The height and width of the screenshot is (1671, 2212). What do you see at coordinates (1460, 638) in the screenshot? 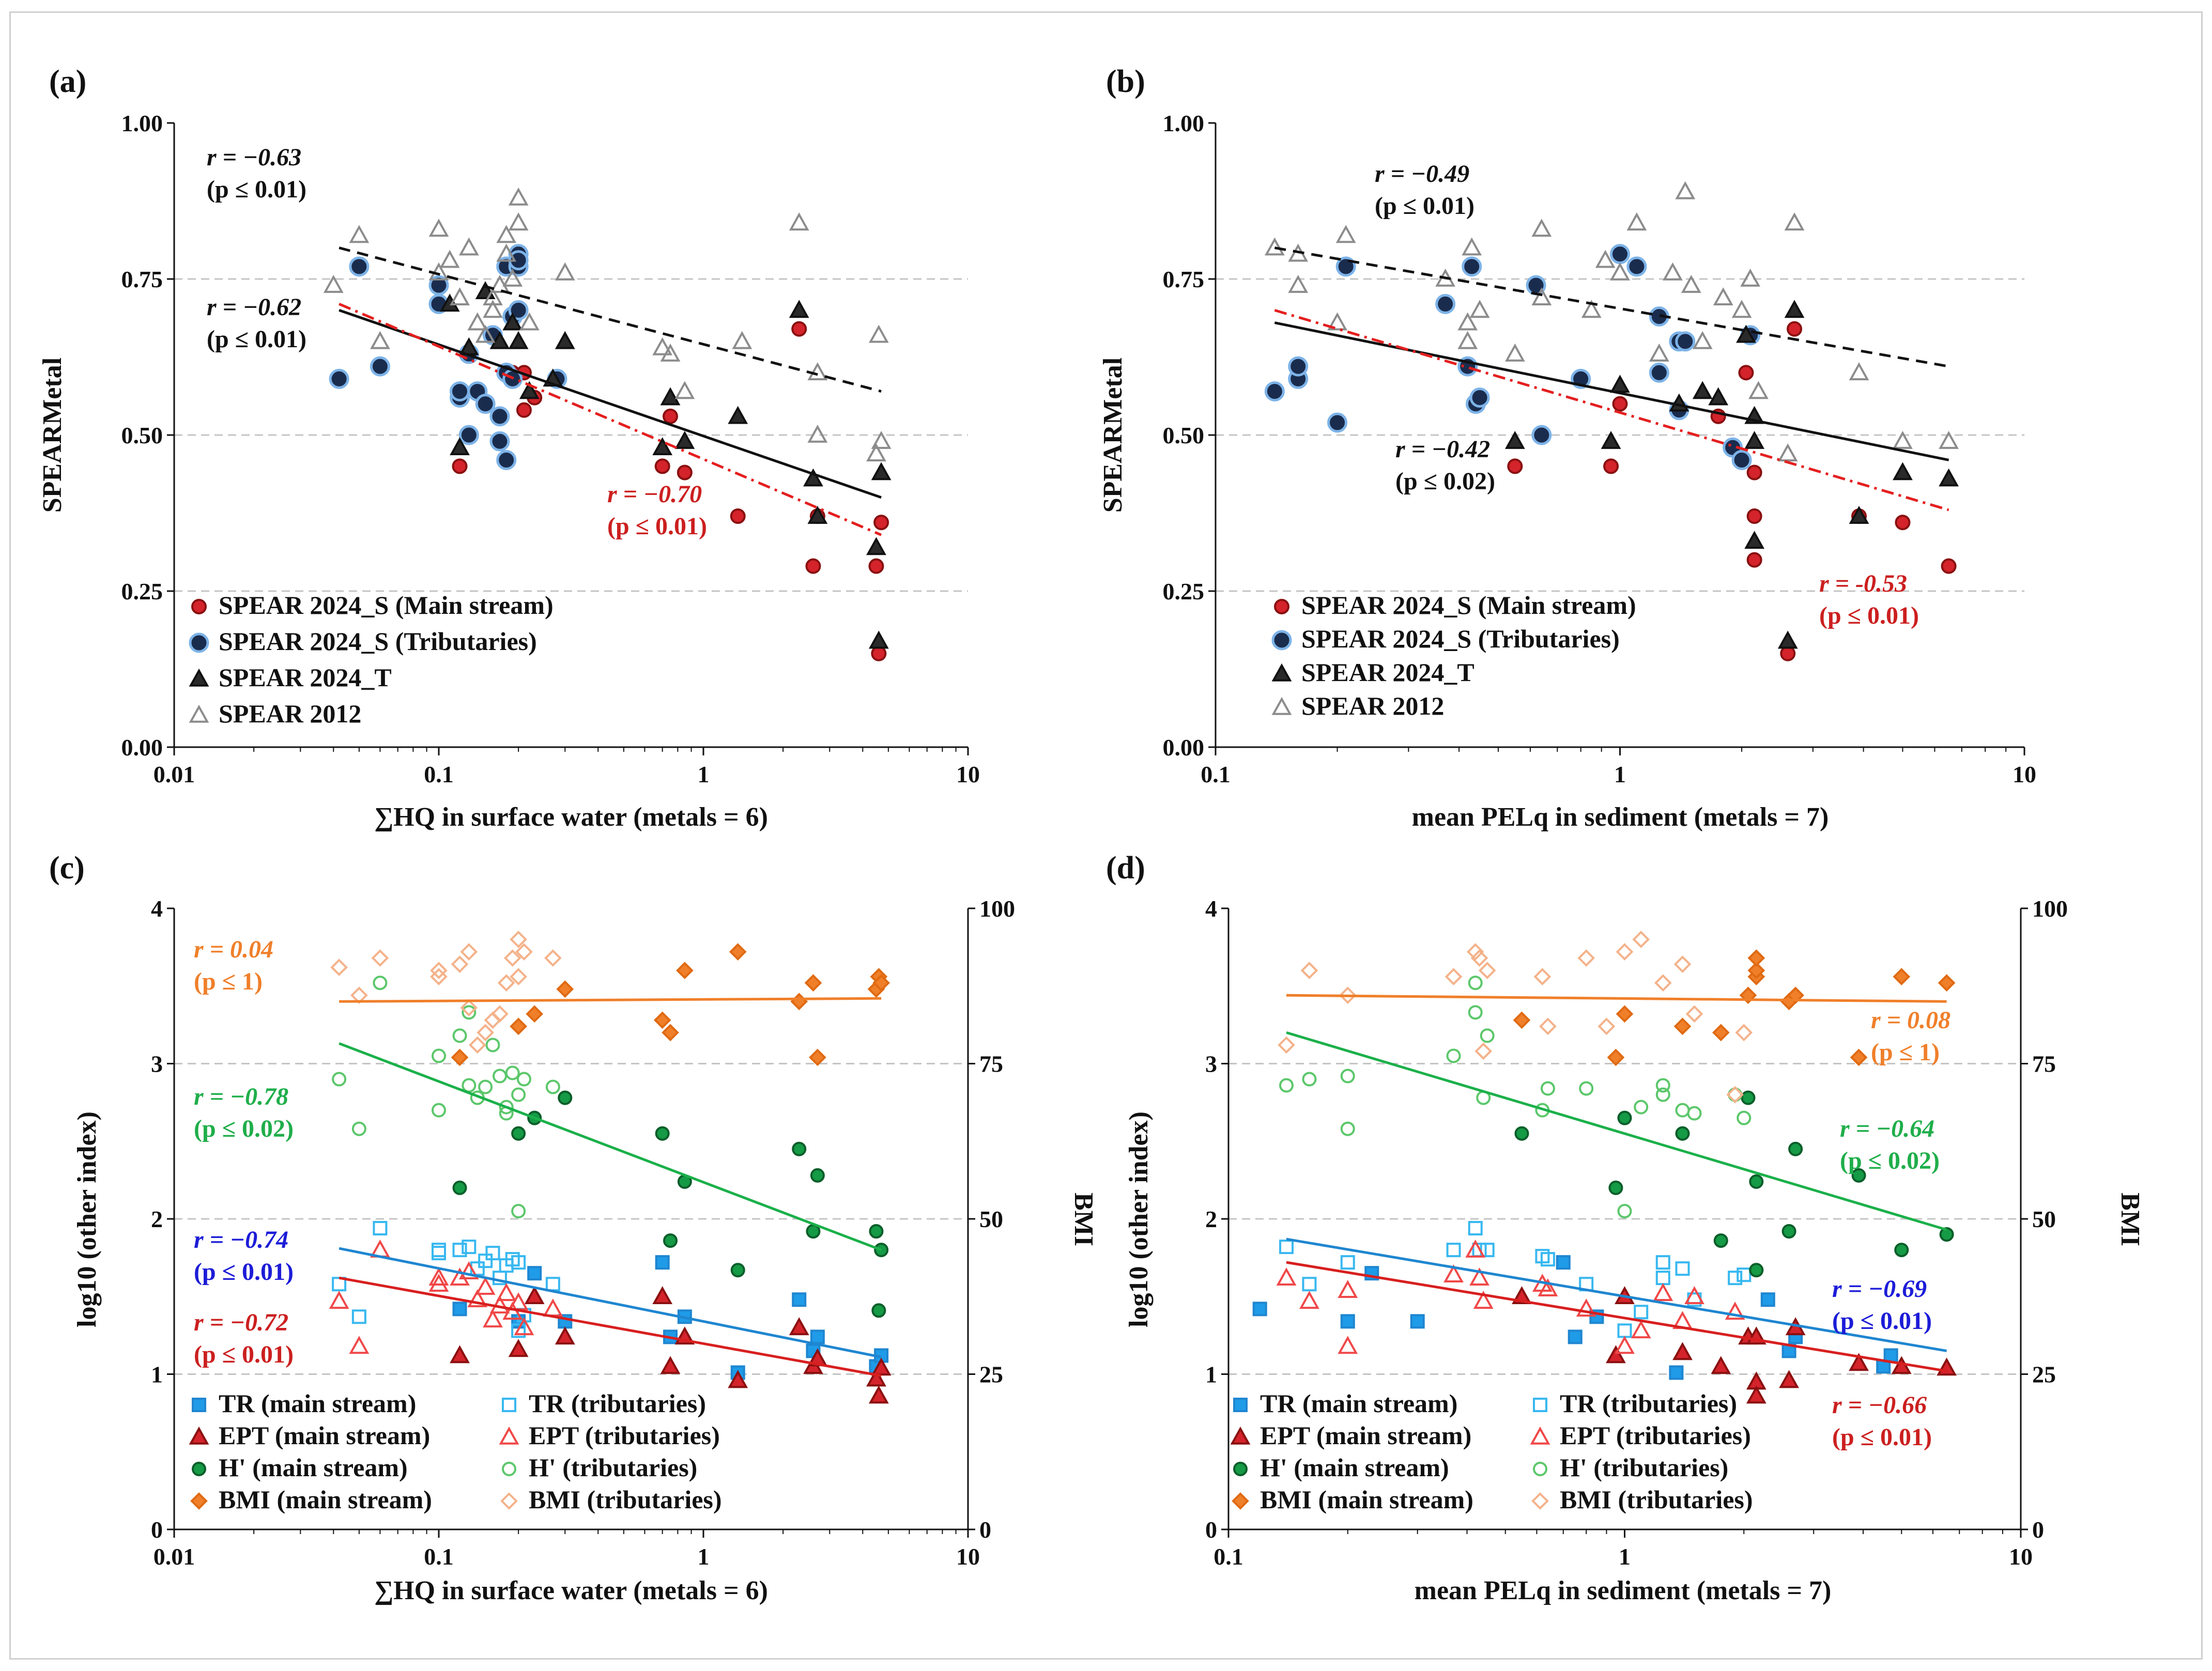
I see `legend-label: SPEAR 2024_S (Tributaries)` at bounding box center [1460, 638].